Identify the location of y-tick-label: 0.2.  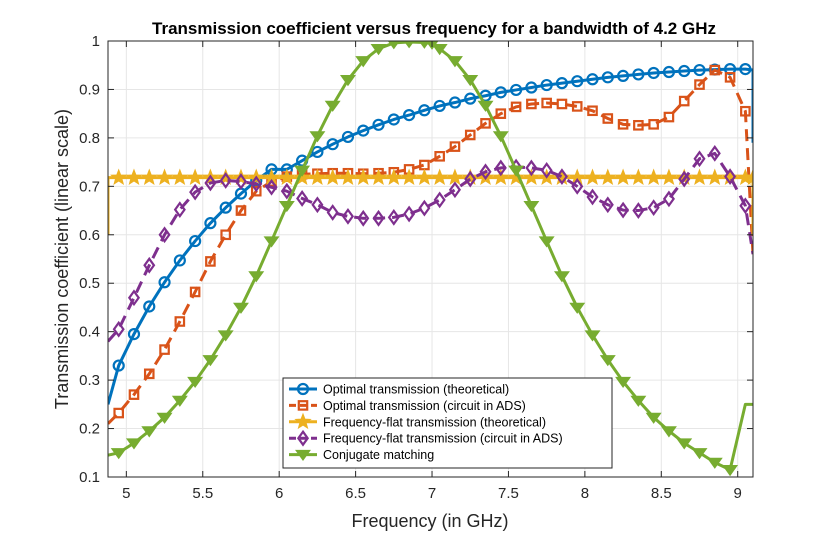
(89, 429).